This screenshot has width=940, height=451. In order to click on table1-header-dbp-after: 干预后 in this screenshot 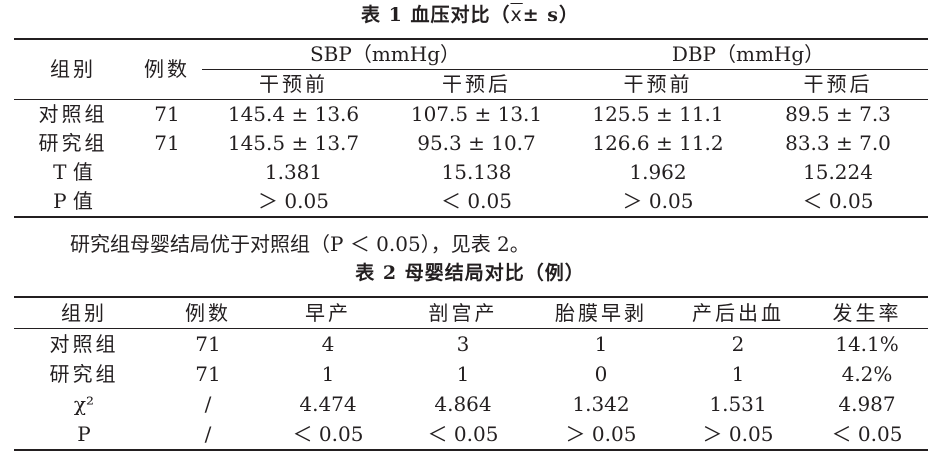, I will do `click(838, 84)`.